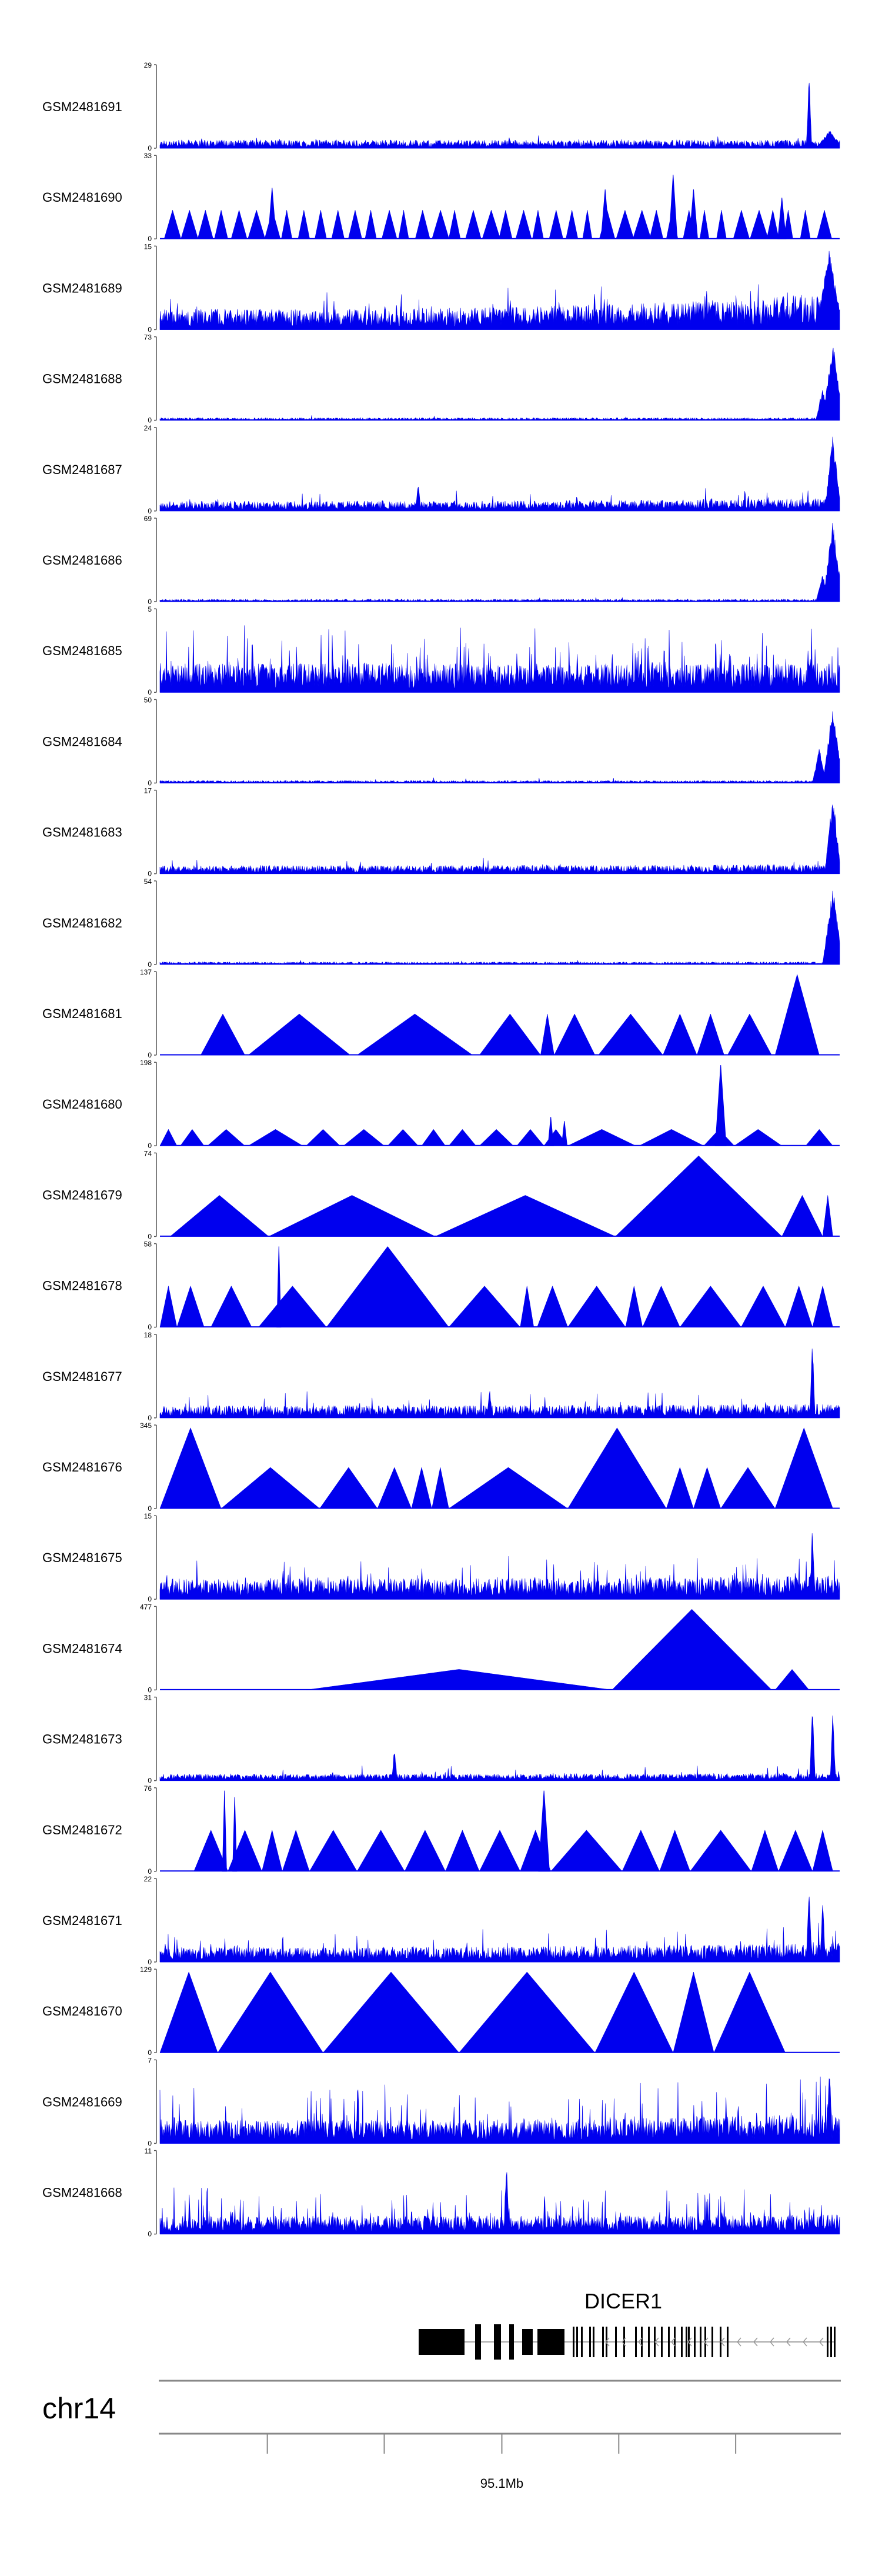  What do you see at coordinates (82, 1557) in the screenshot?
I see `track-label: GSM2481675` at bounding box center [82, 1557].